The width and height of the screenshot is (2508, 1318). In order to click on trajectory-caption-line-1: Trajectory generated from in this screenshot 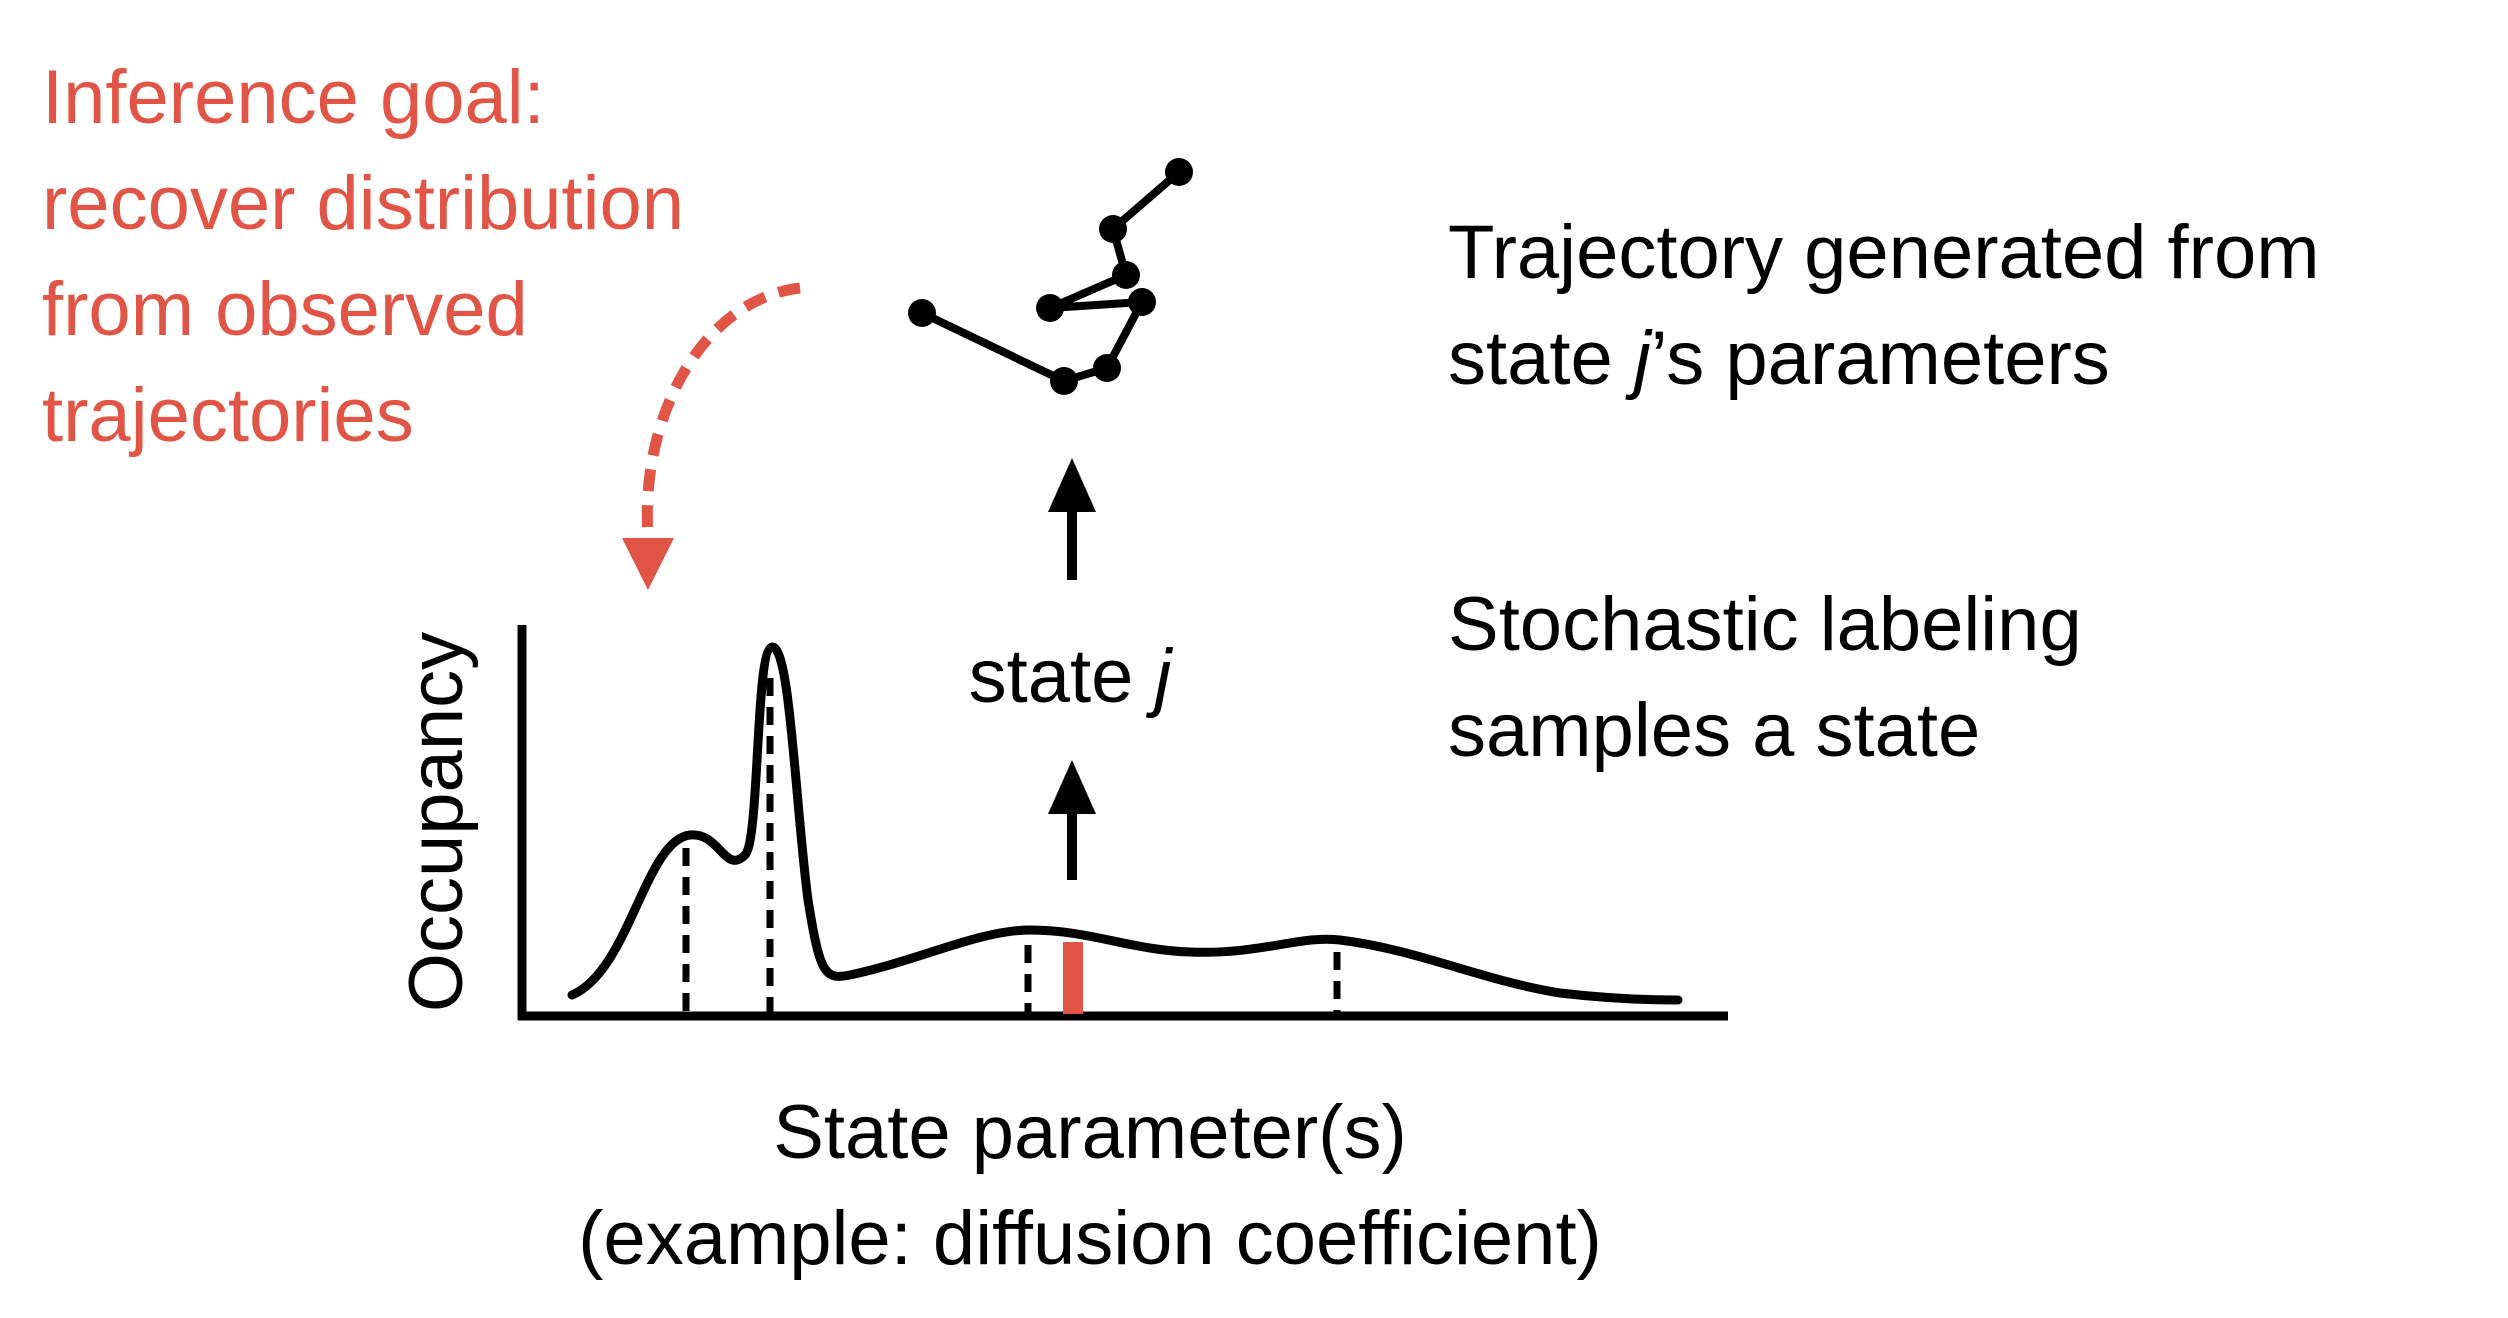, I will do `click(1884, 252)`.